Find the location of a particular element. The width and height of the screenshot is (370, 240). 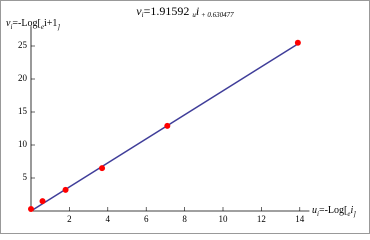

chart-title-part: =1.91592 is located at coordinates (168, 11).